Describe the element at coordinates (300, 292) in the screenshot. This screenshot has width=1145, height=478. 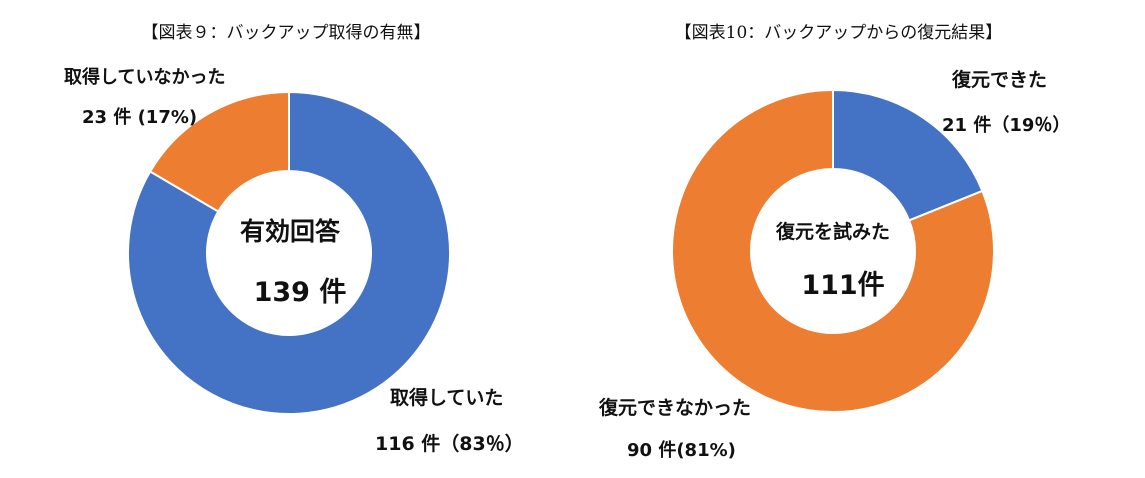
I see `center-value: 139 件` at that location.